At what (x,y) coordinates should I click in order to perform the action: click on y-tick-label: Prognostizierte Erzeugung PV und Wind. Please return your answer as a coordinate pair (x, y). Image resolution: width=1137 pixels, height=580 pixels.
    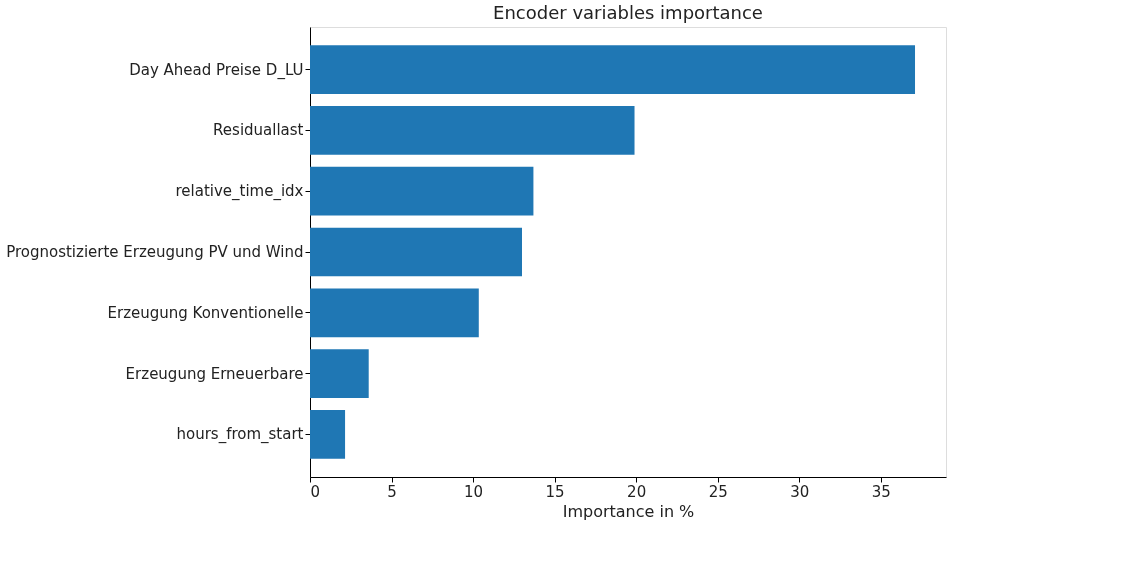
    Looking at the image, I should click on (155, 252).